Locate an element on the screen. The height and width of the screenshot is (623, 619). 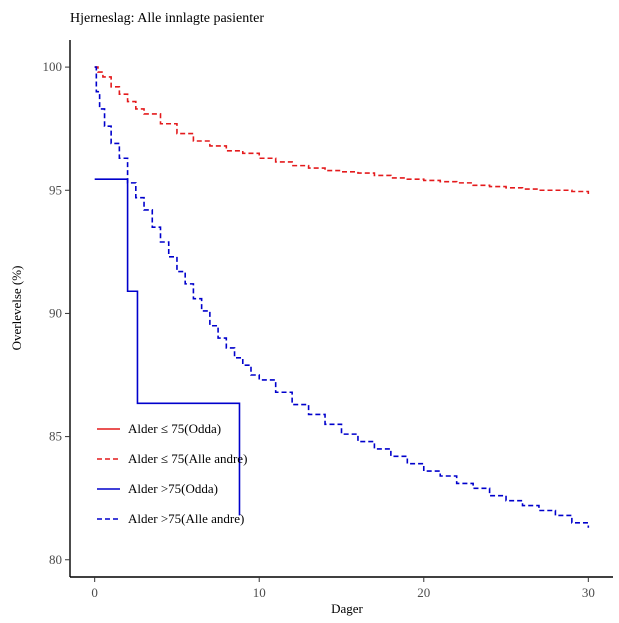
y-tick-label-100: 100 is located at coordinates (53, 66).